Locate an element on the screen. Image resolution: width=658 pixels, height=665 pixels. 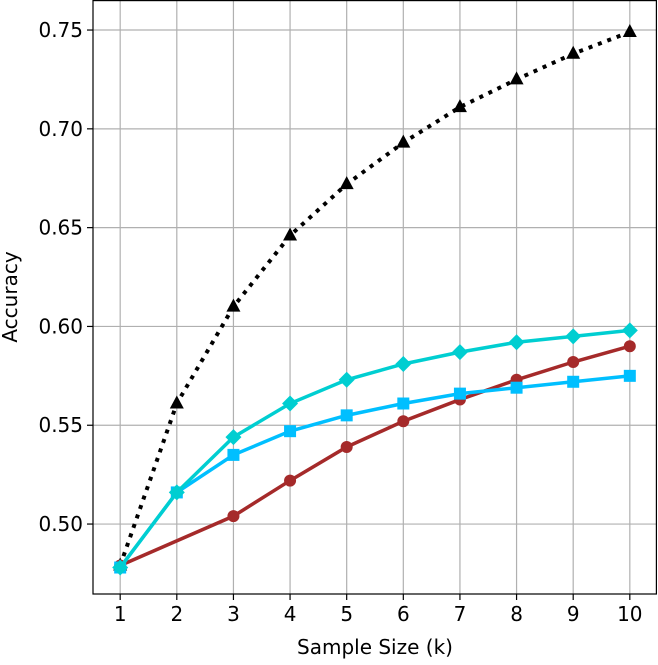
x-tick-label: 10 is located at coordinates (629, 614).